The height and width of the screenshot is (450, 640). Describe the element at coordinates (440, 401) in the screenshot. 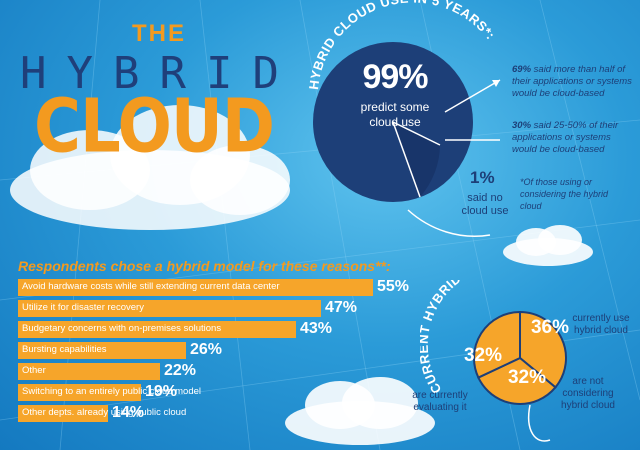

I see `pie-label-eval: are currently evaluating it` at that location.